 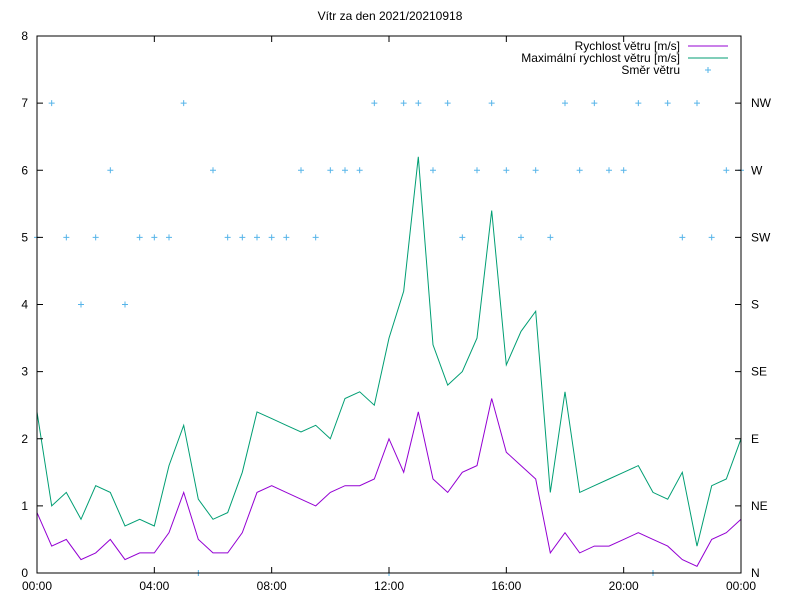 I want to click on x-tick-label: 04:00, so click(x=154, y=586).